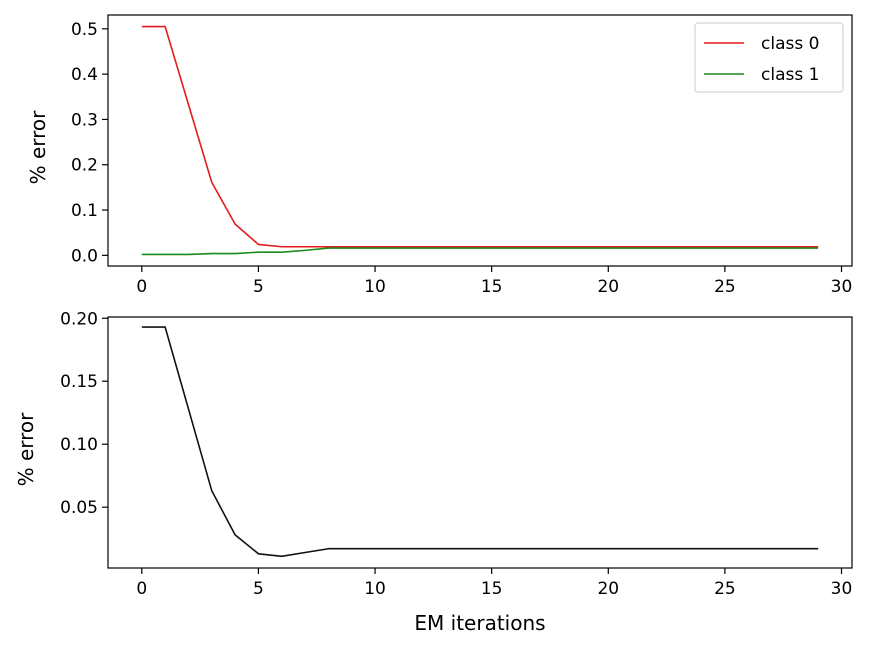  I want to click on panel-2-x-tick-label: 15, so click(492, 589).